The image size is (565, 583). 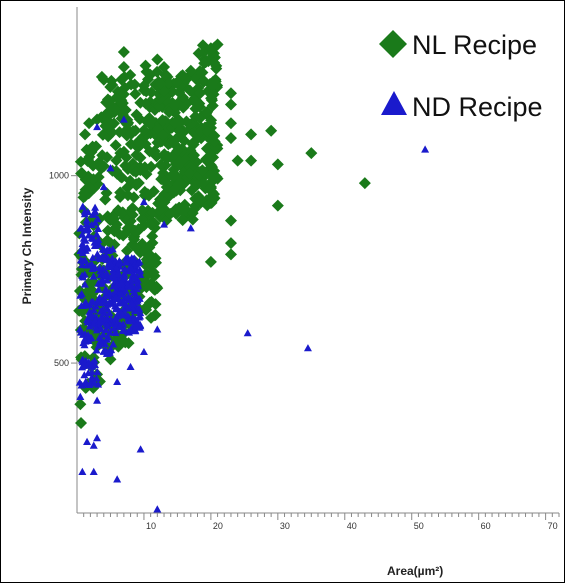 What do you see at coordinates (352, 526) in the screenshot?
I see `x-tick-label: 40` at bounding box center [352, 526].